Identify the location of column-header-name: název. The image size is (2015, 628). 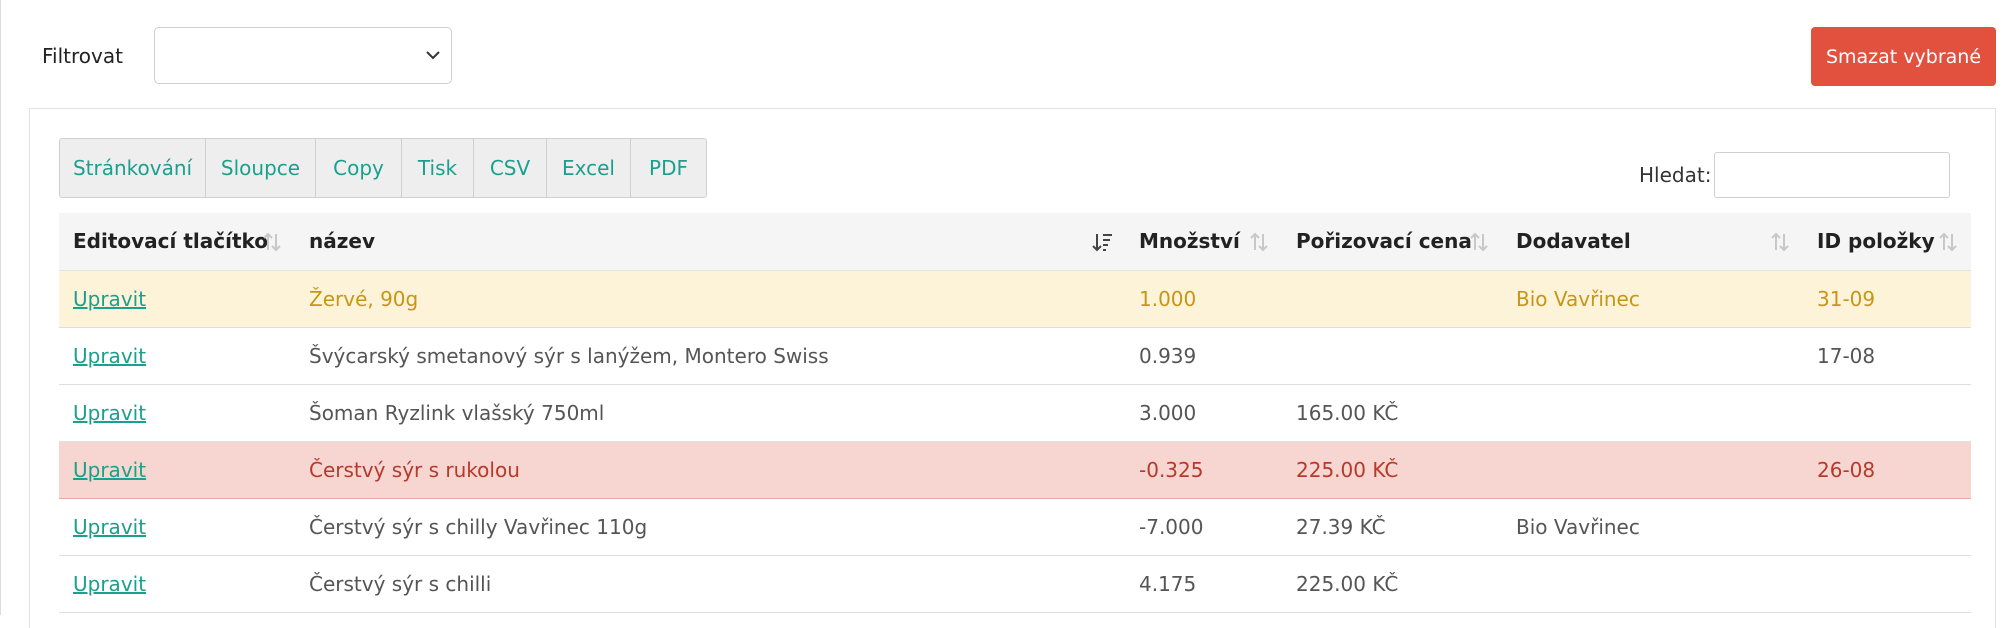
(710, 242).